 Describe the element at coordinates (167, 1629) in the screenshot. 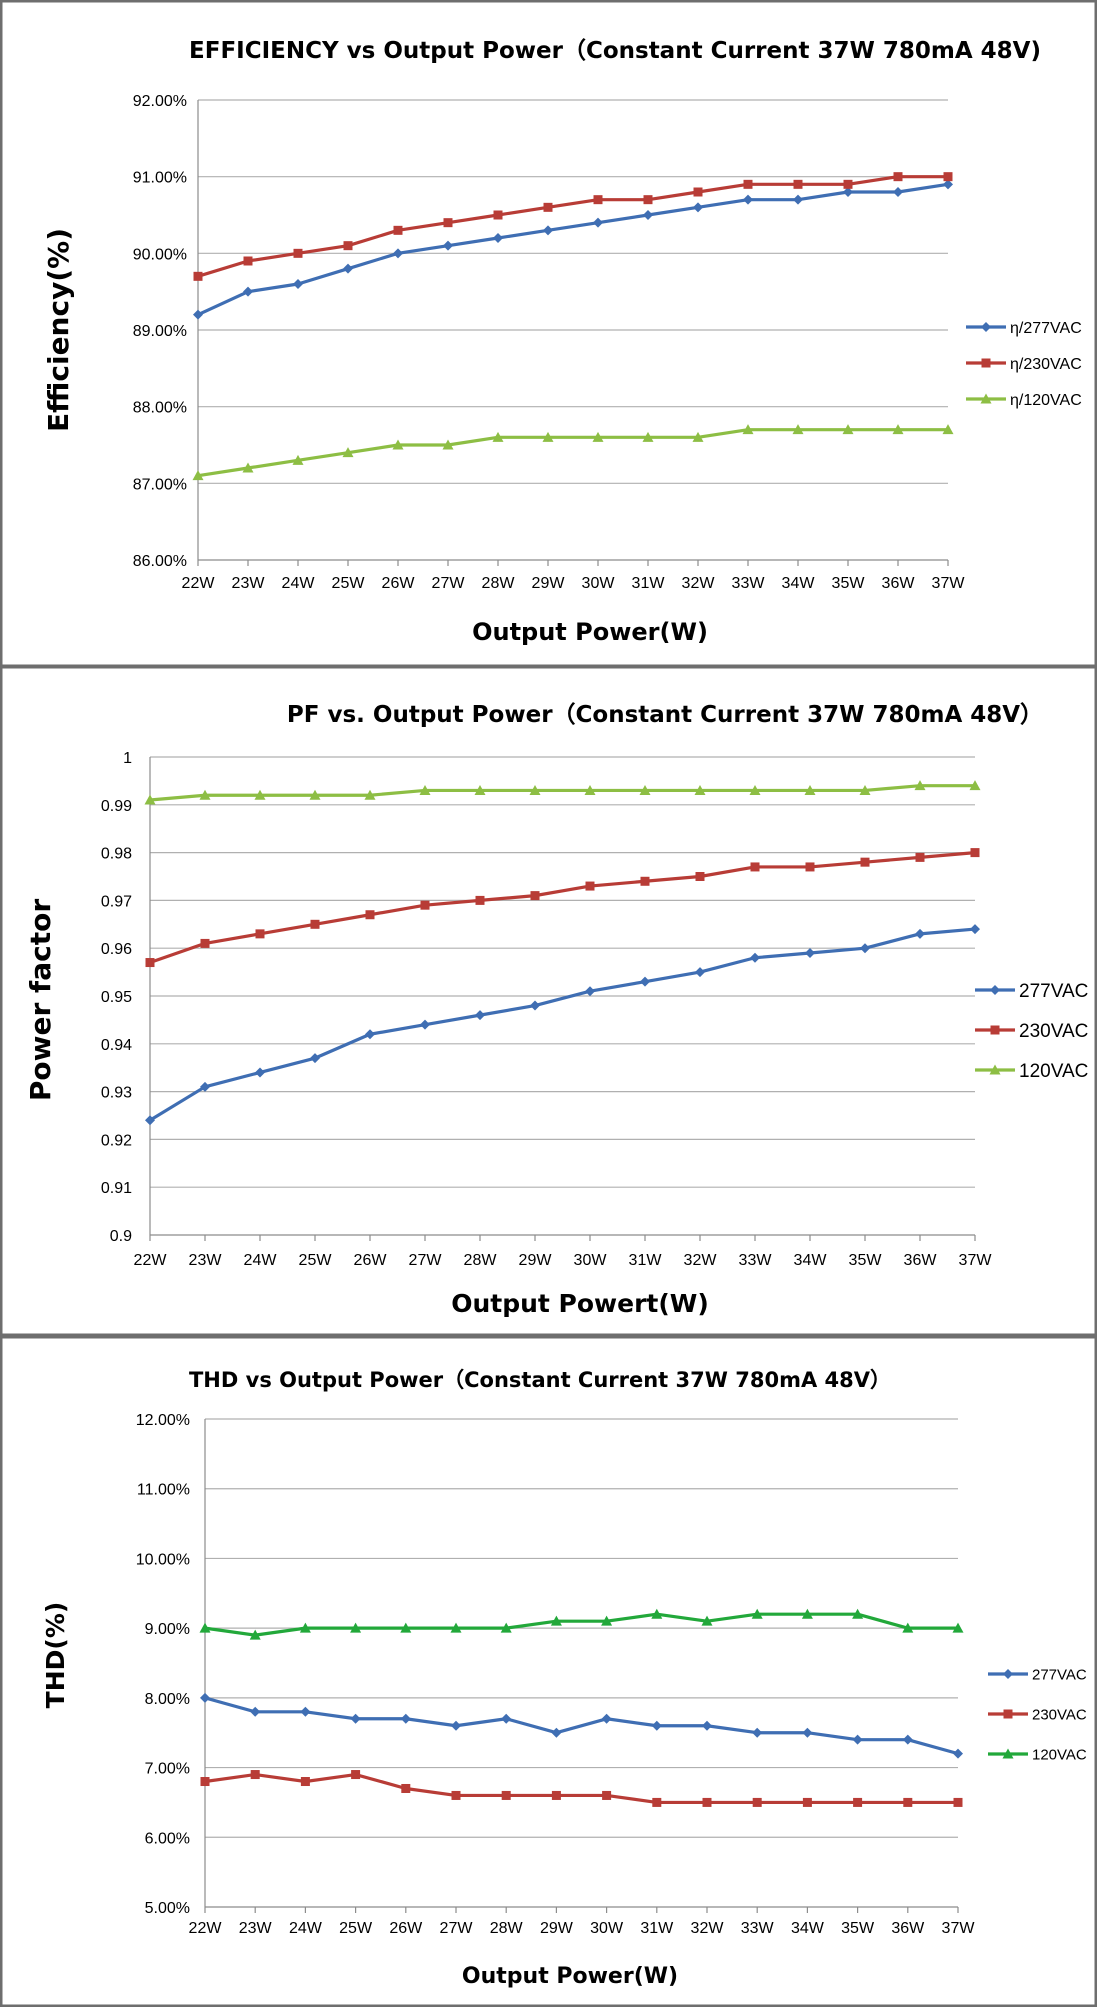

I see `y-tick-label: 9.00%` at that location.